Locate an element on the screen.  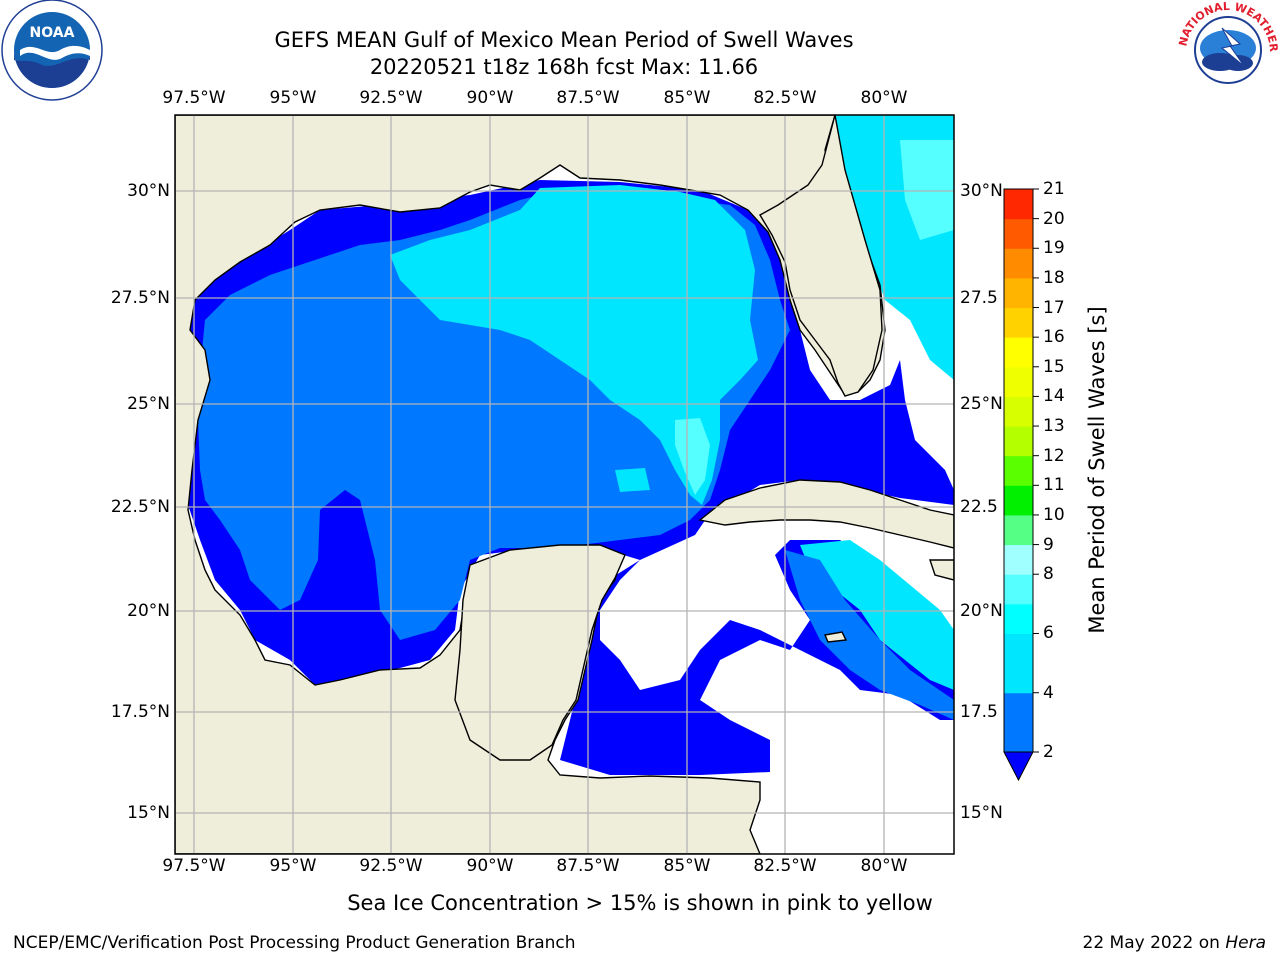
colorbar-tick-label: 17 is located at coordinates (1054, 307).